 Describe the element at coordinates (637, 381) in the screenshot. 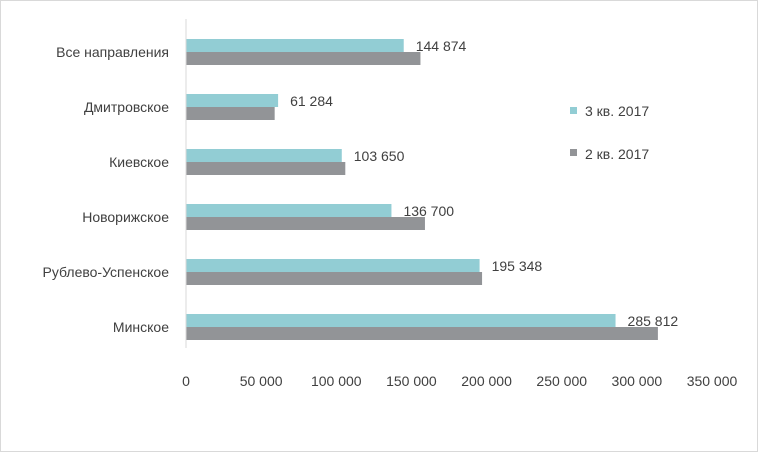

I see `x-tick-label: 300 000` at that location.